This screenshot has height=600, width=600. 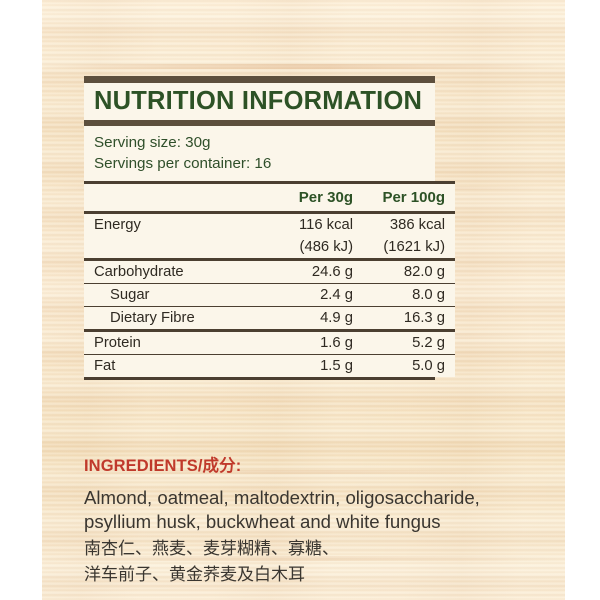 What do you see at coordinates (194, 575) in the screenshot?
I see `ingredients-chinese-line-2: 洋车前子、黄金荞麦及白木耳` at bounding box center [194, 575].